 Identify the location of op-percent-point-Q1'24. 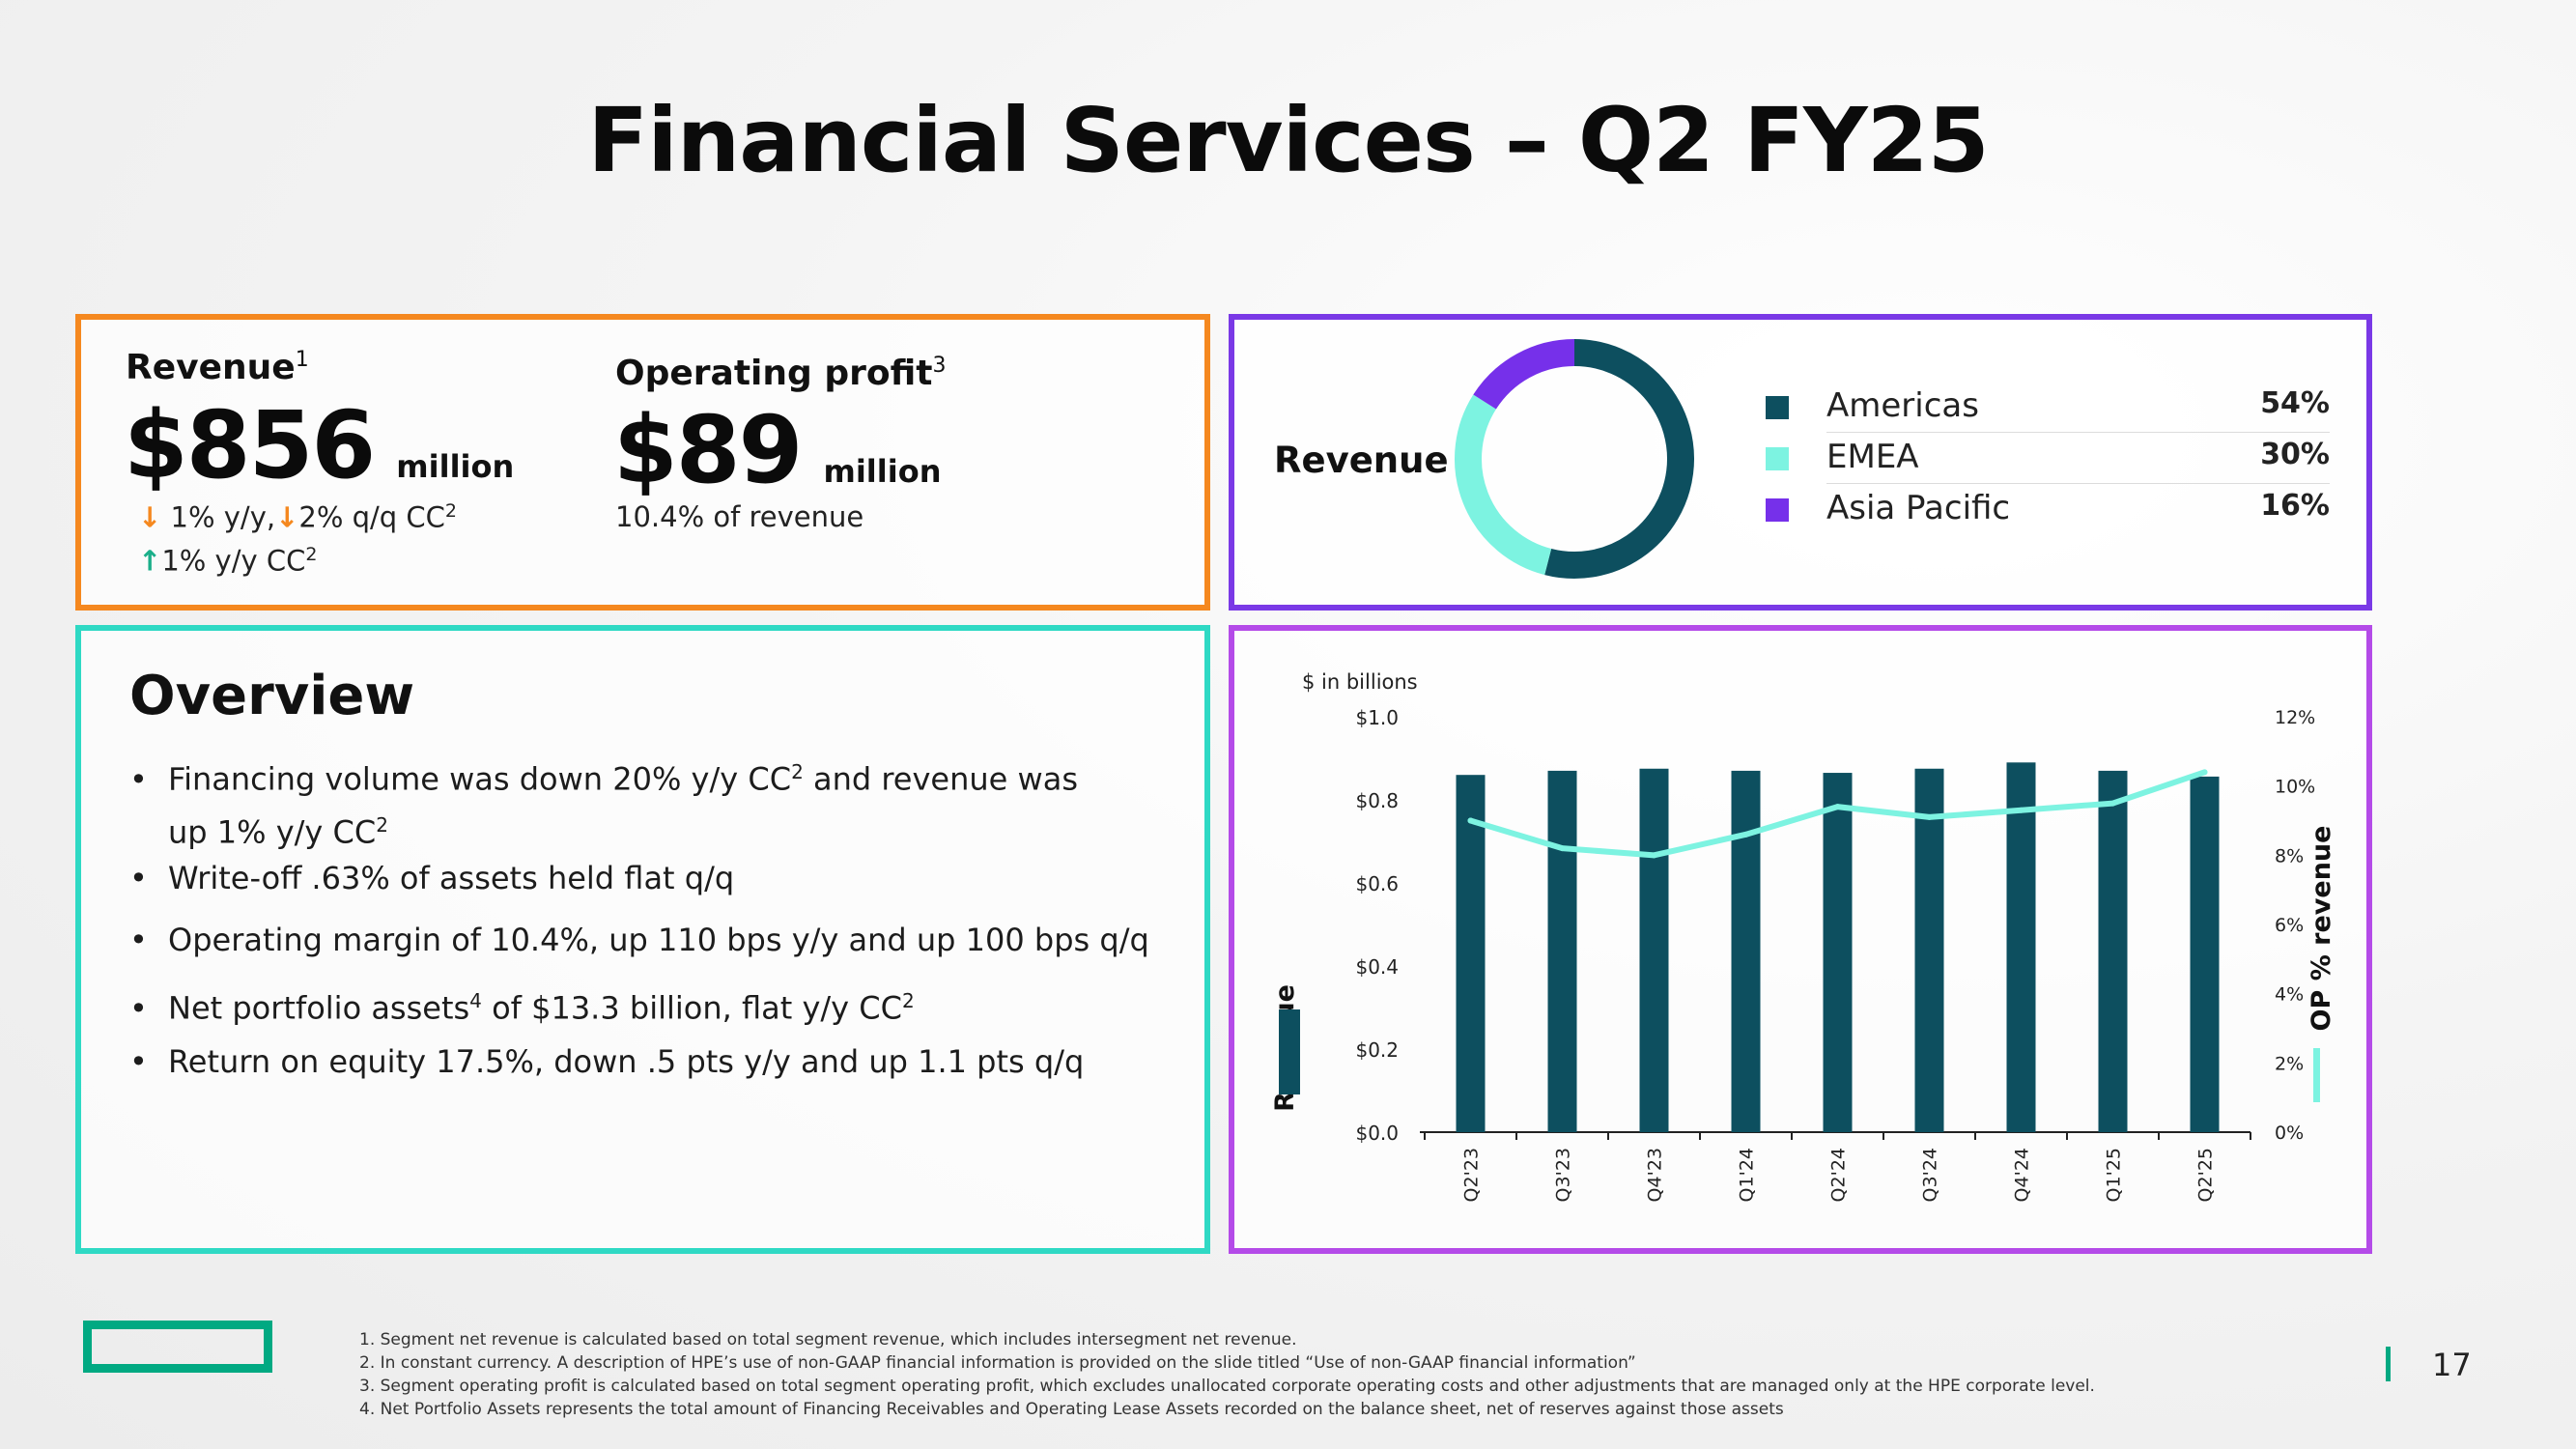
(1745, 834).